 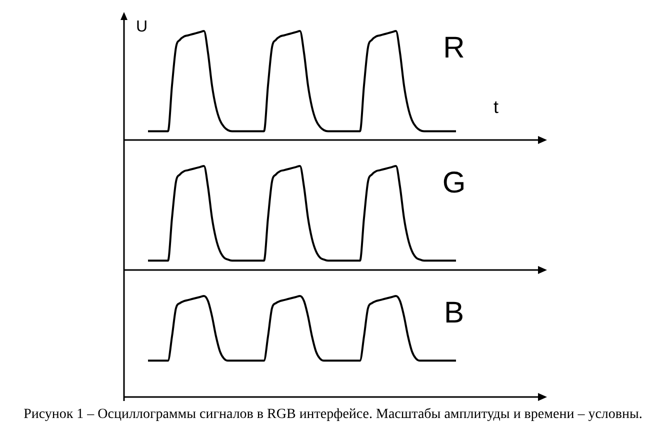 What do you see at coordinates (454, 313) in the screenshot?
I see `chart-title: B` at bounding box center [454, 313].